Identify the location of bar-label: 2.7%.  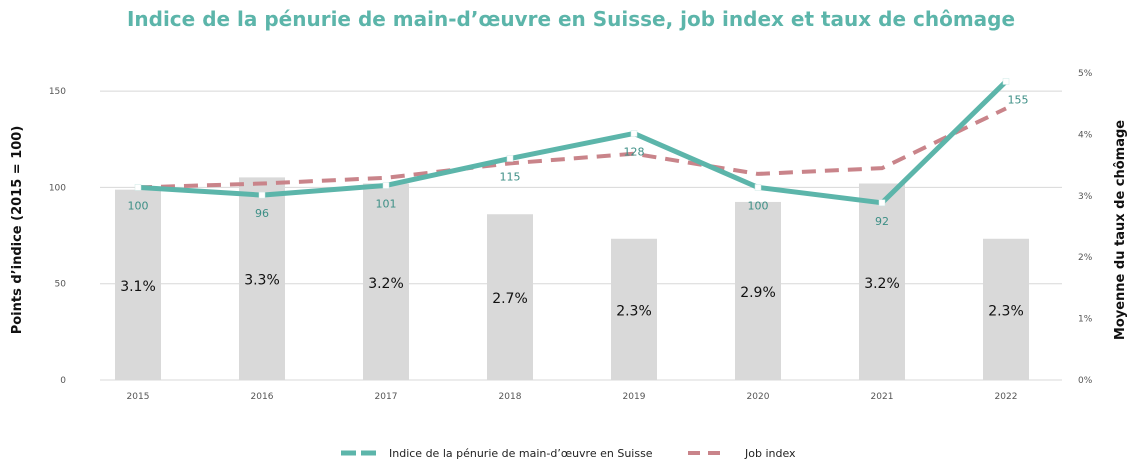
(510, 299).